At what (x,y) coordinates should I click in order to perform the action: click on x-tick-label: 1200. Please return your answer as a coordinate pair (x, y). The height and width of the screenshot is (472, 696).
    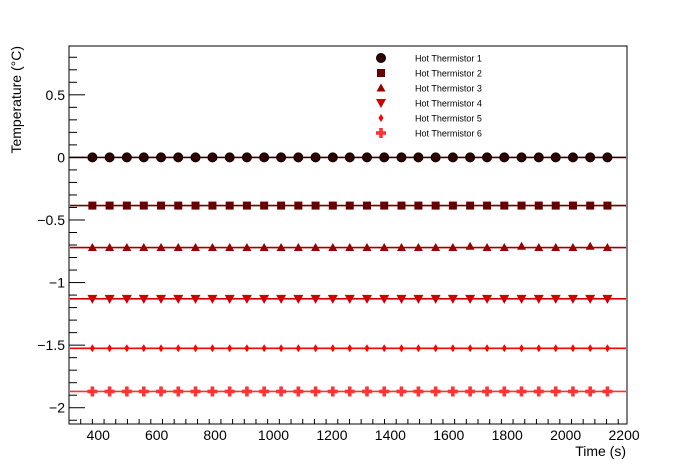
    Looking at the image, I should click on (331, 435).